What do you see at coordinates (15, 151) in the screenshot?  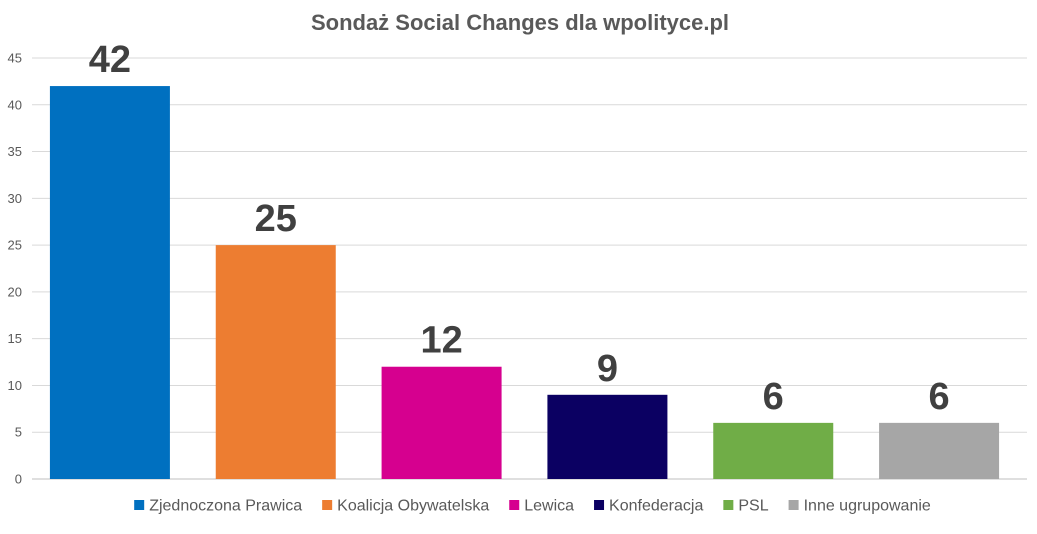 I see `y-tick-label: 35` at bounding box center [15, 151].